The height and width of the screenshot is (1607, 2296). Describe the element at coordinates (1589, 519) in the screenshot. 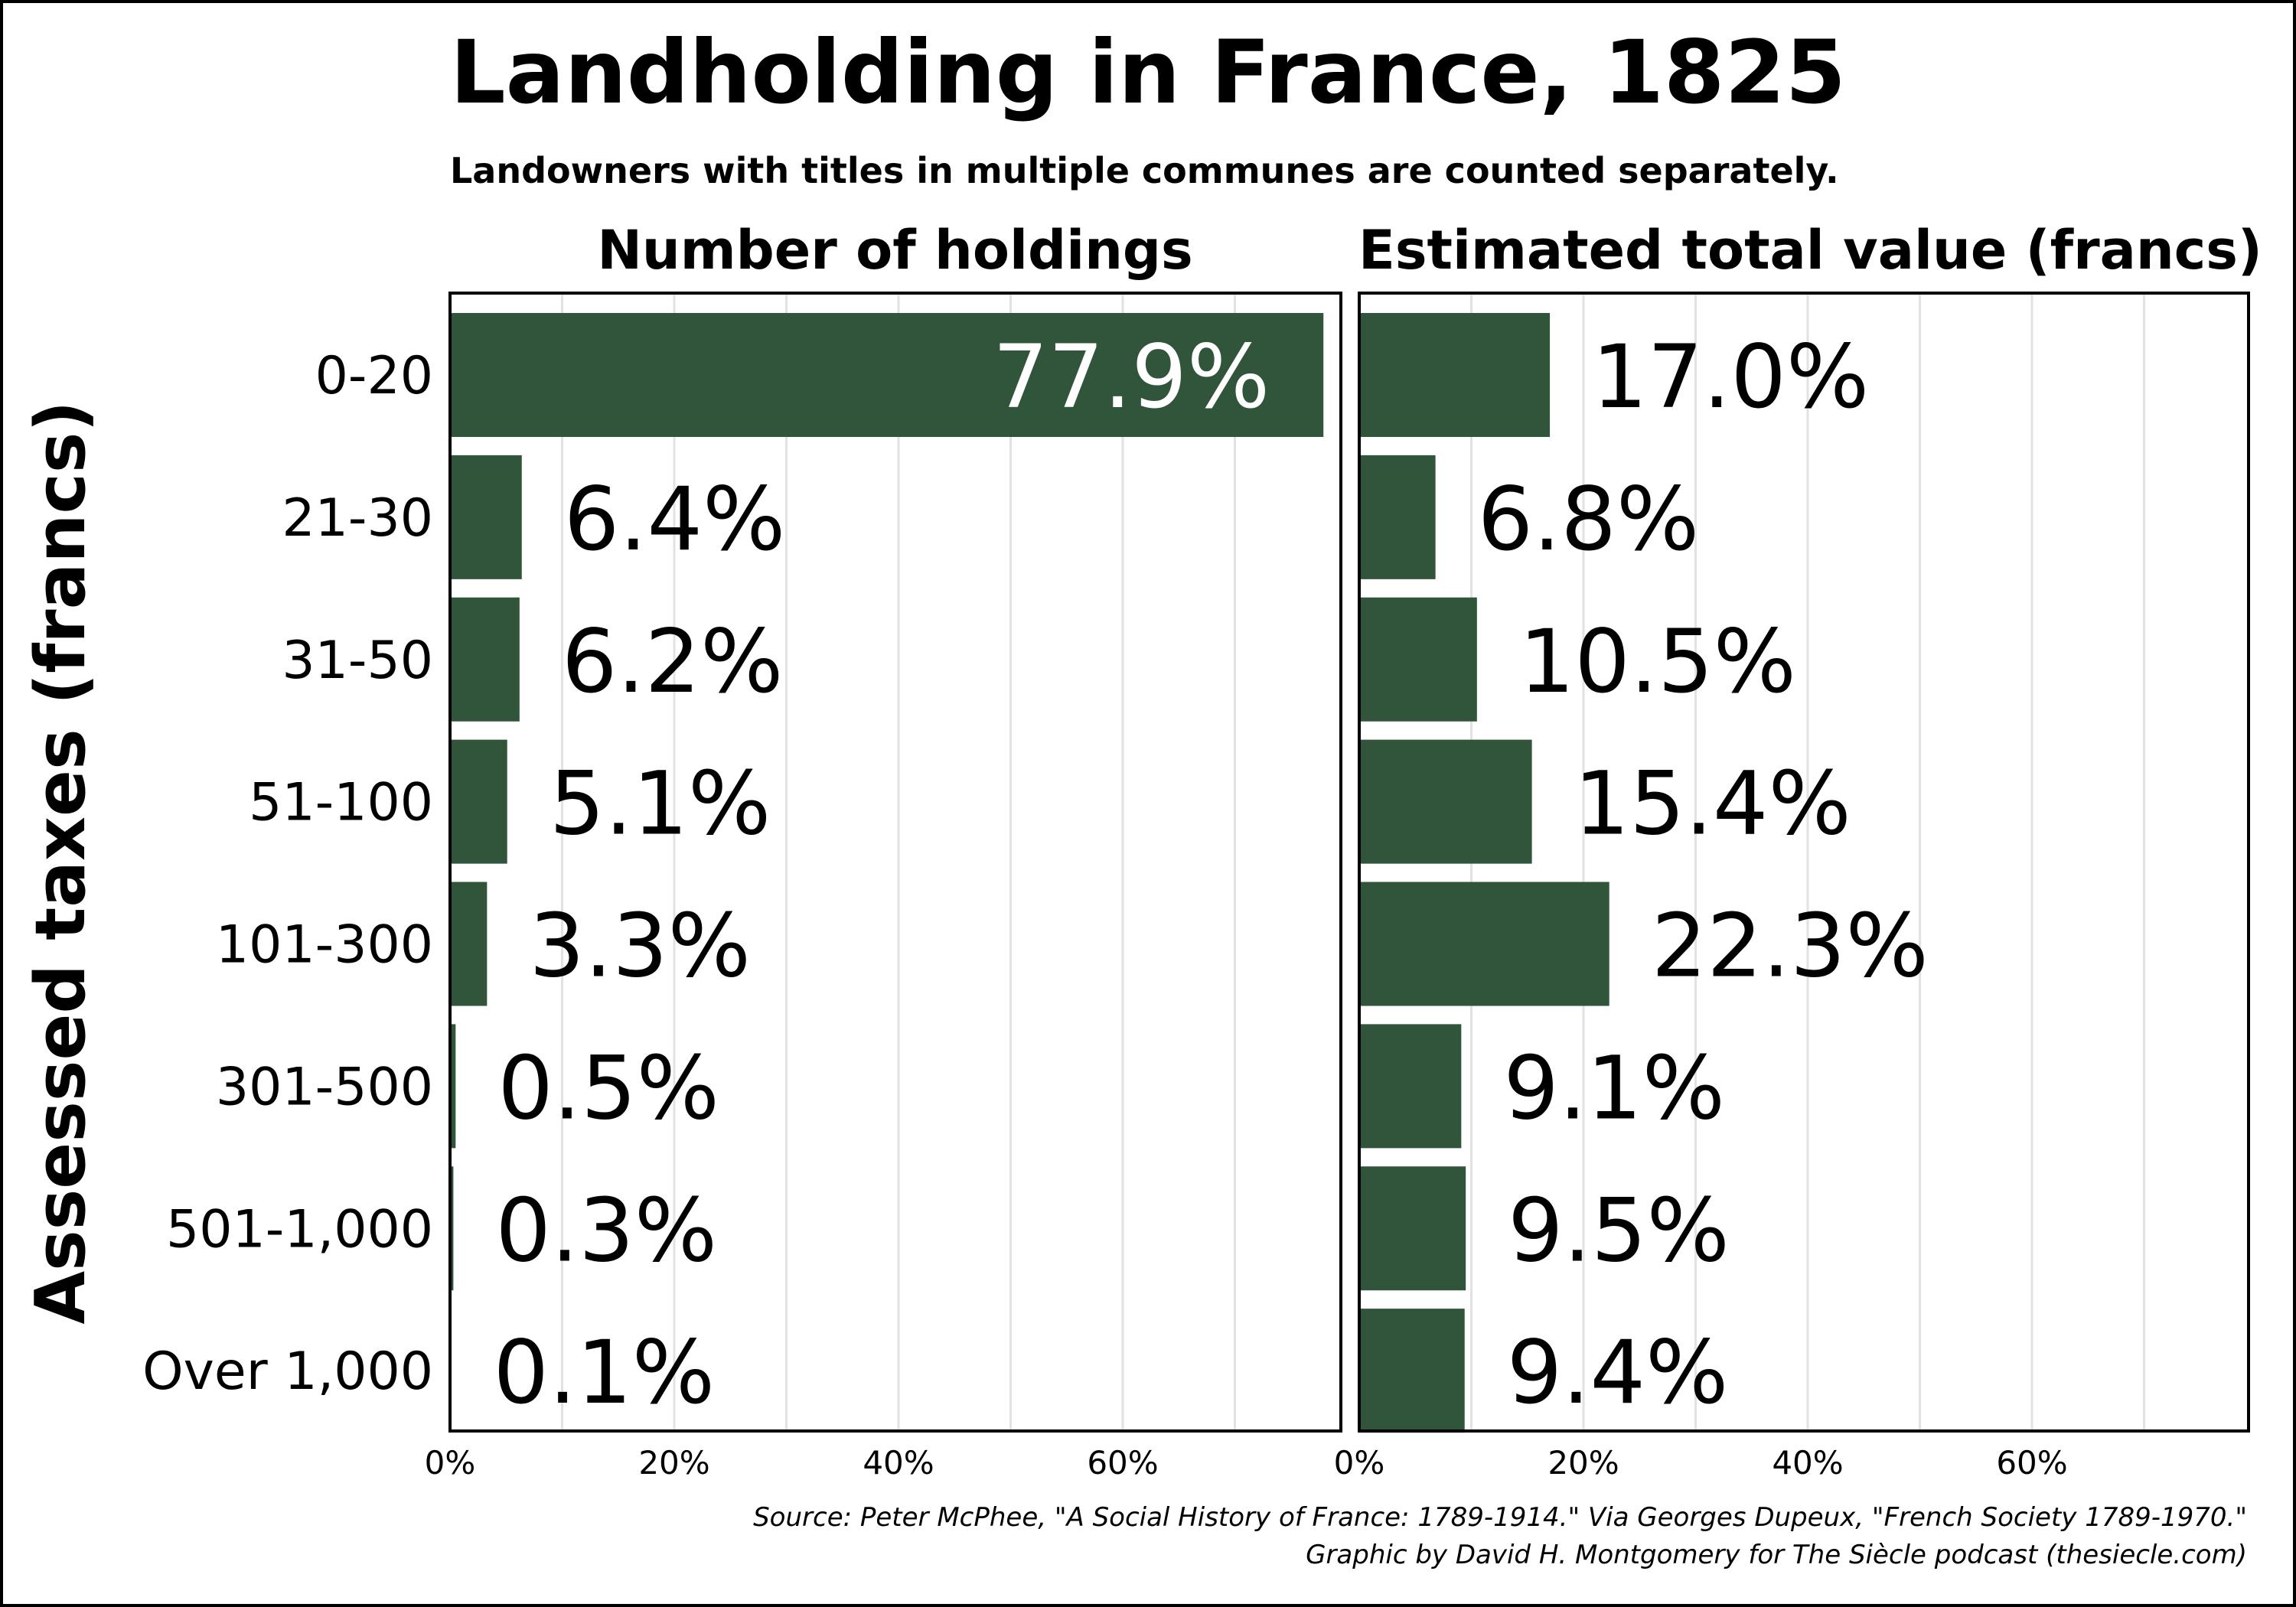

I see `data-label: 6.8%` at that location.